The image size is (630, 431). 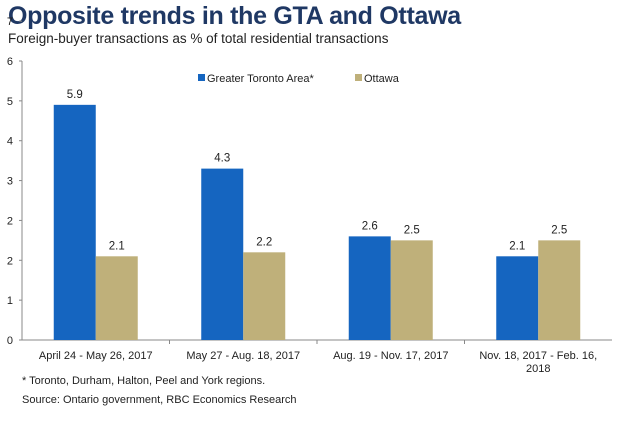 I want to click on x-category-label: Aug. 19 - Nov. 17, 2017, so click(x=390, y=356).